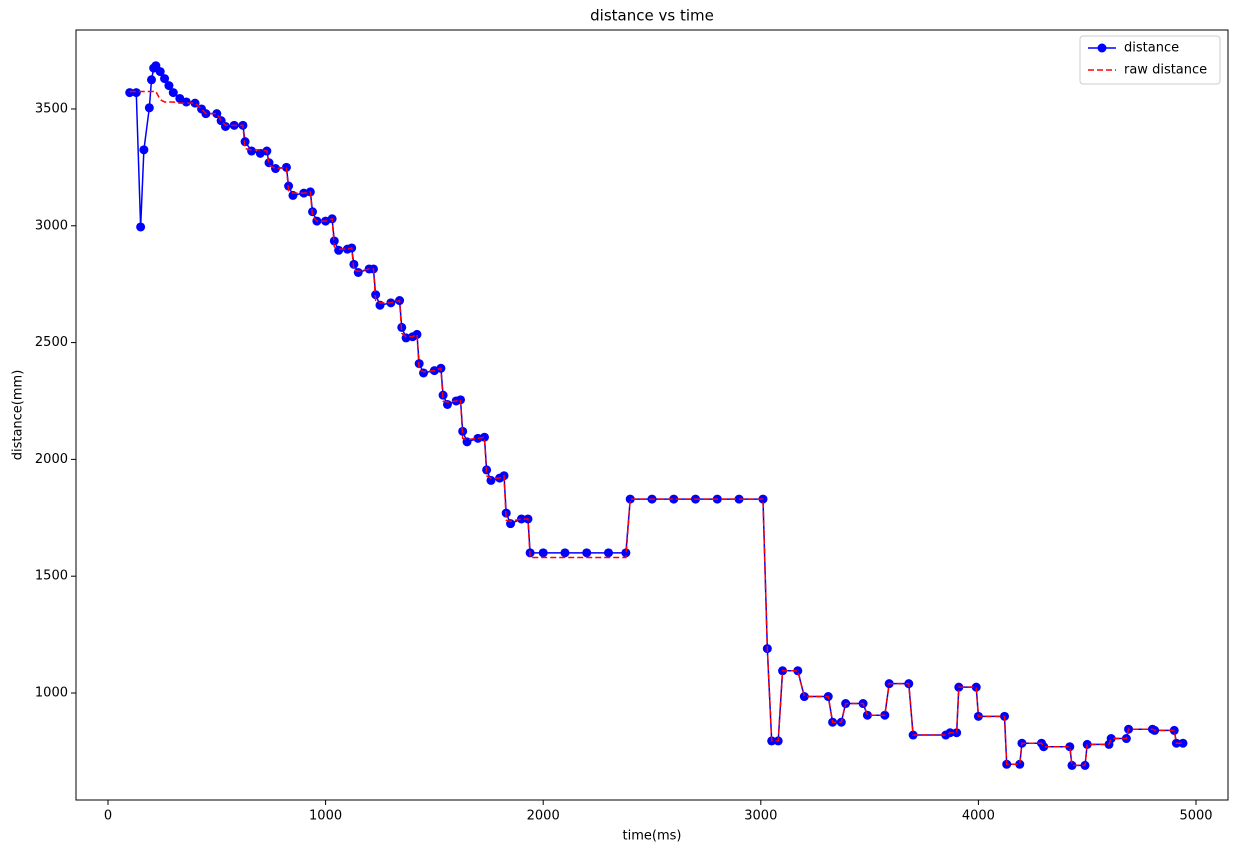 This screenshot has height=857, width=1247. What do you see at coordinates (543, 816) in the screenshot?
I see `x-tick-label: 2000` at bounding box center [543, 816].